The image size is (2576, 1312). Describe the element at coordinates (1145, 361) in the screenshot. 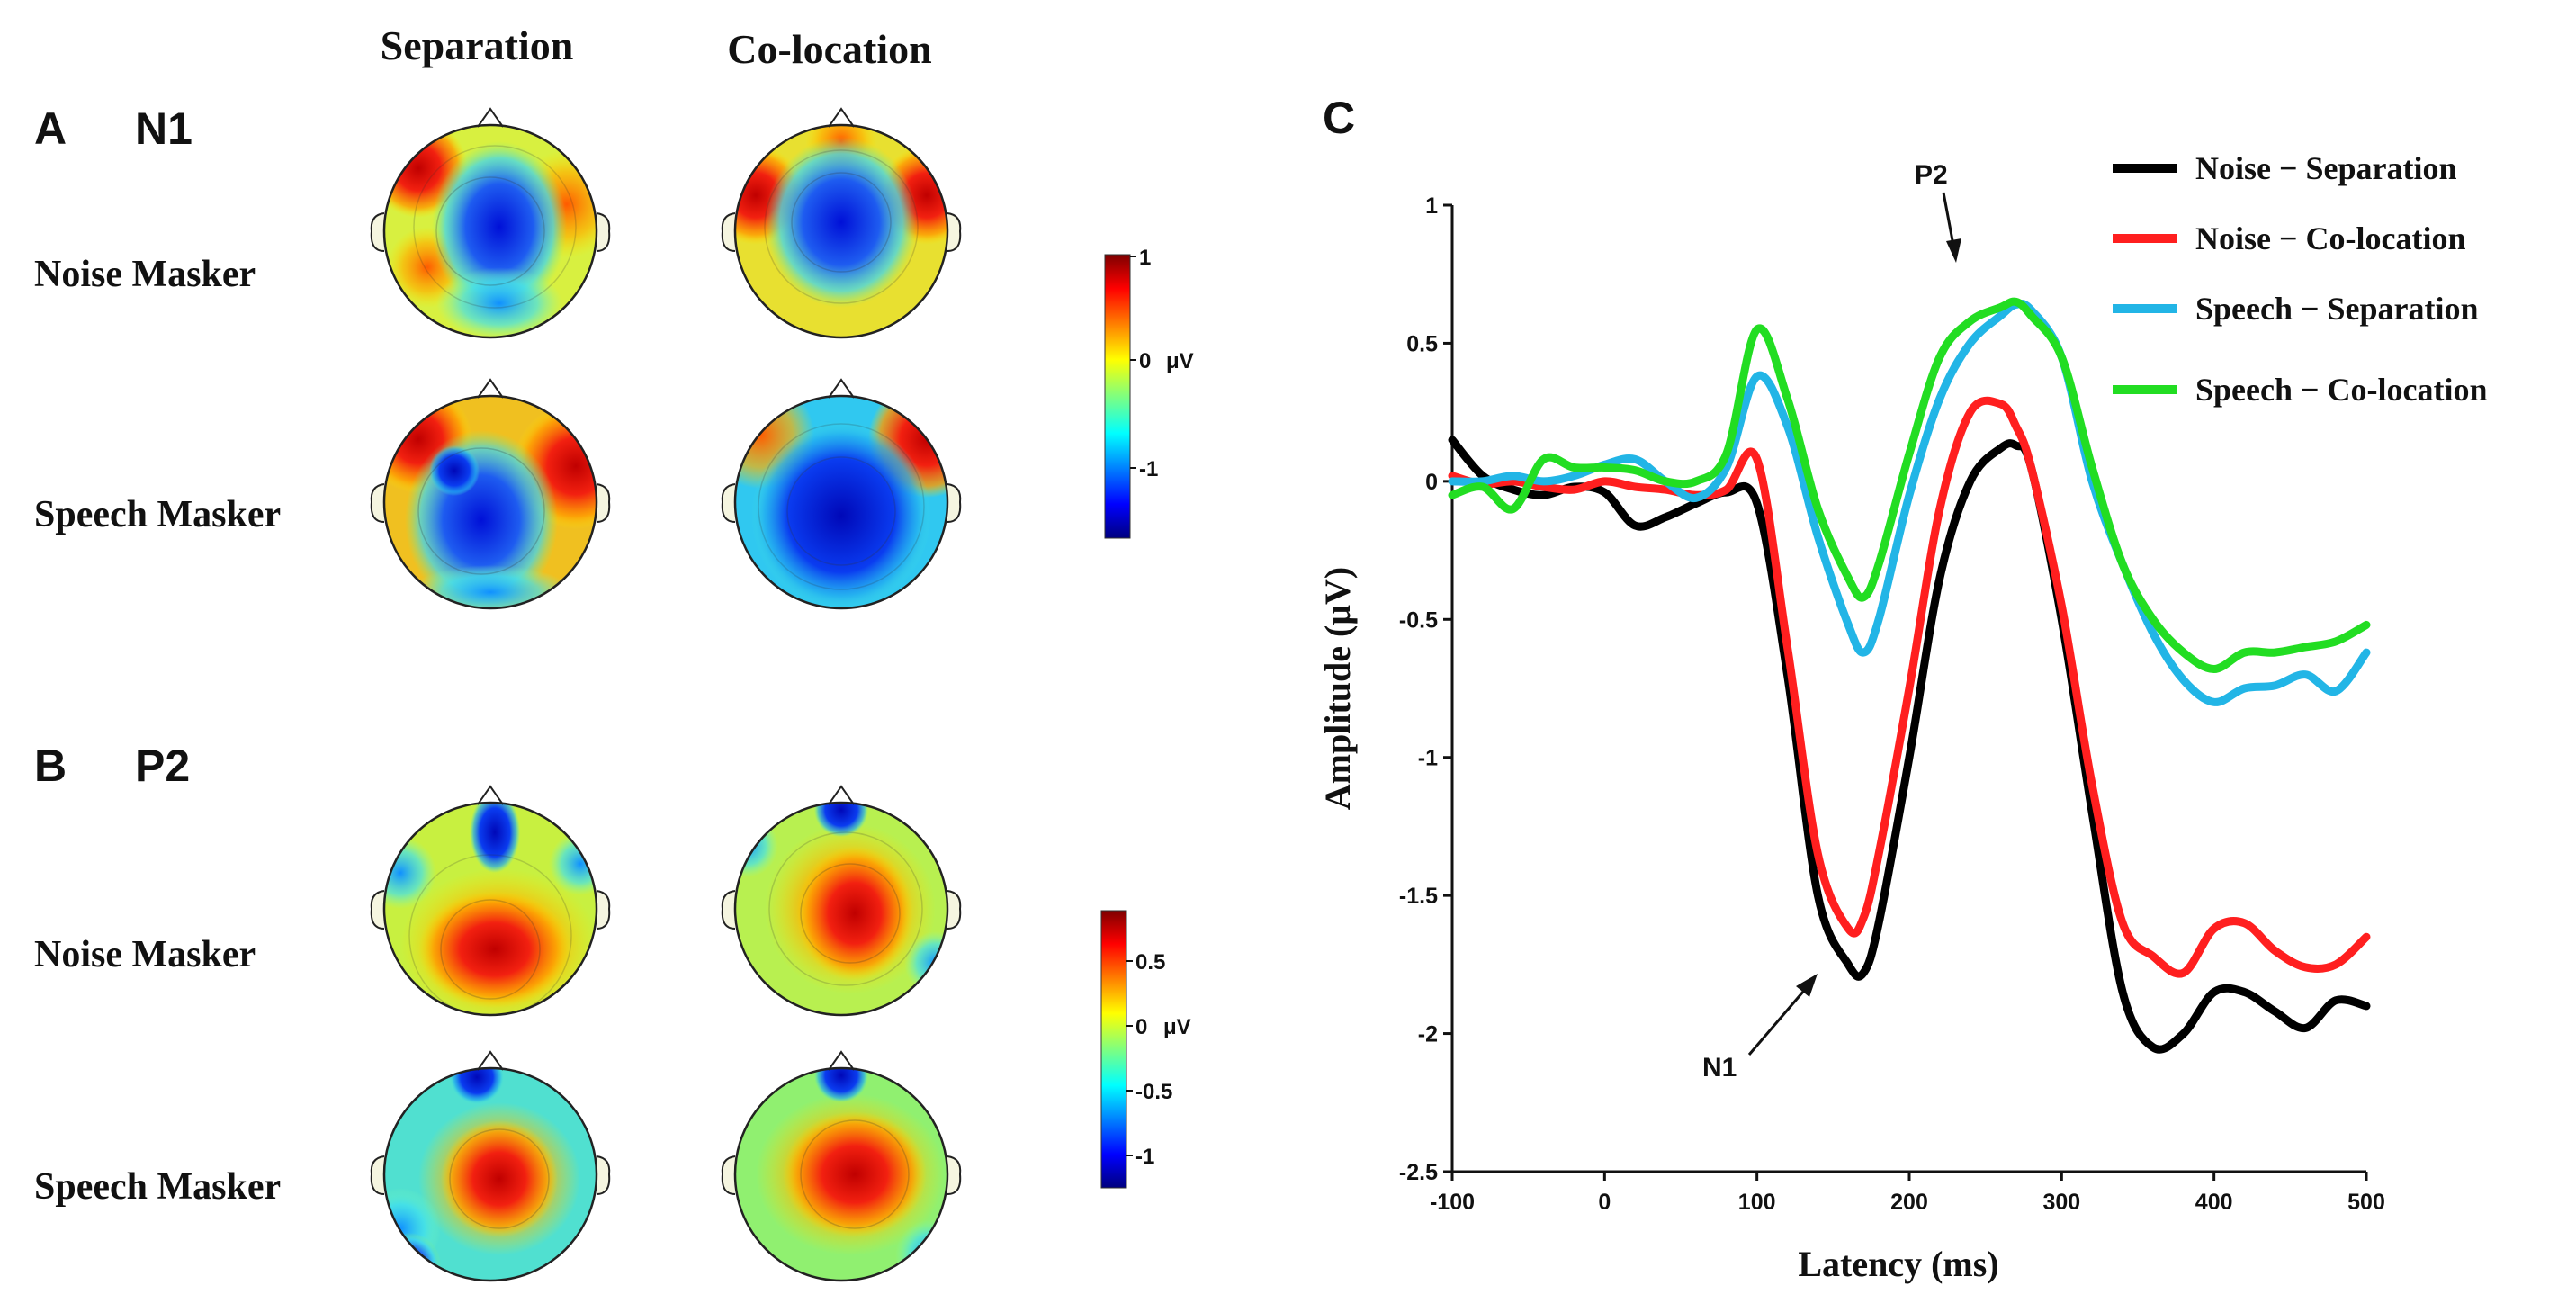

I see `colorbar-n1-tick-0: 0` at that location.